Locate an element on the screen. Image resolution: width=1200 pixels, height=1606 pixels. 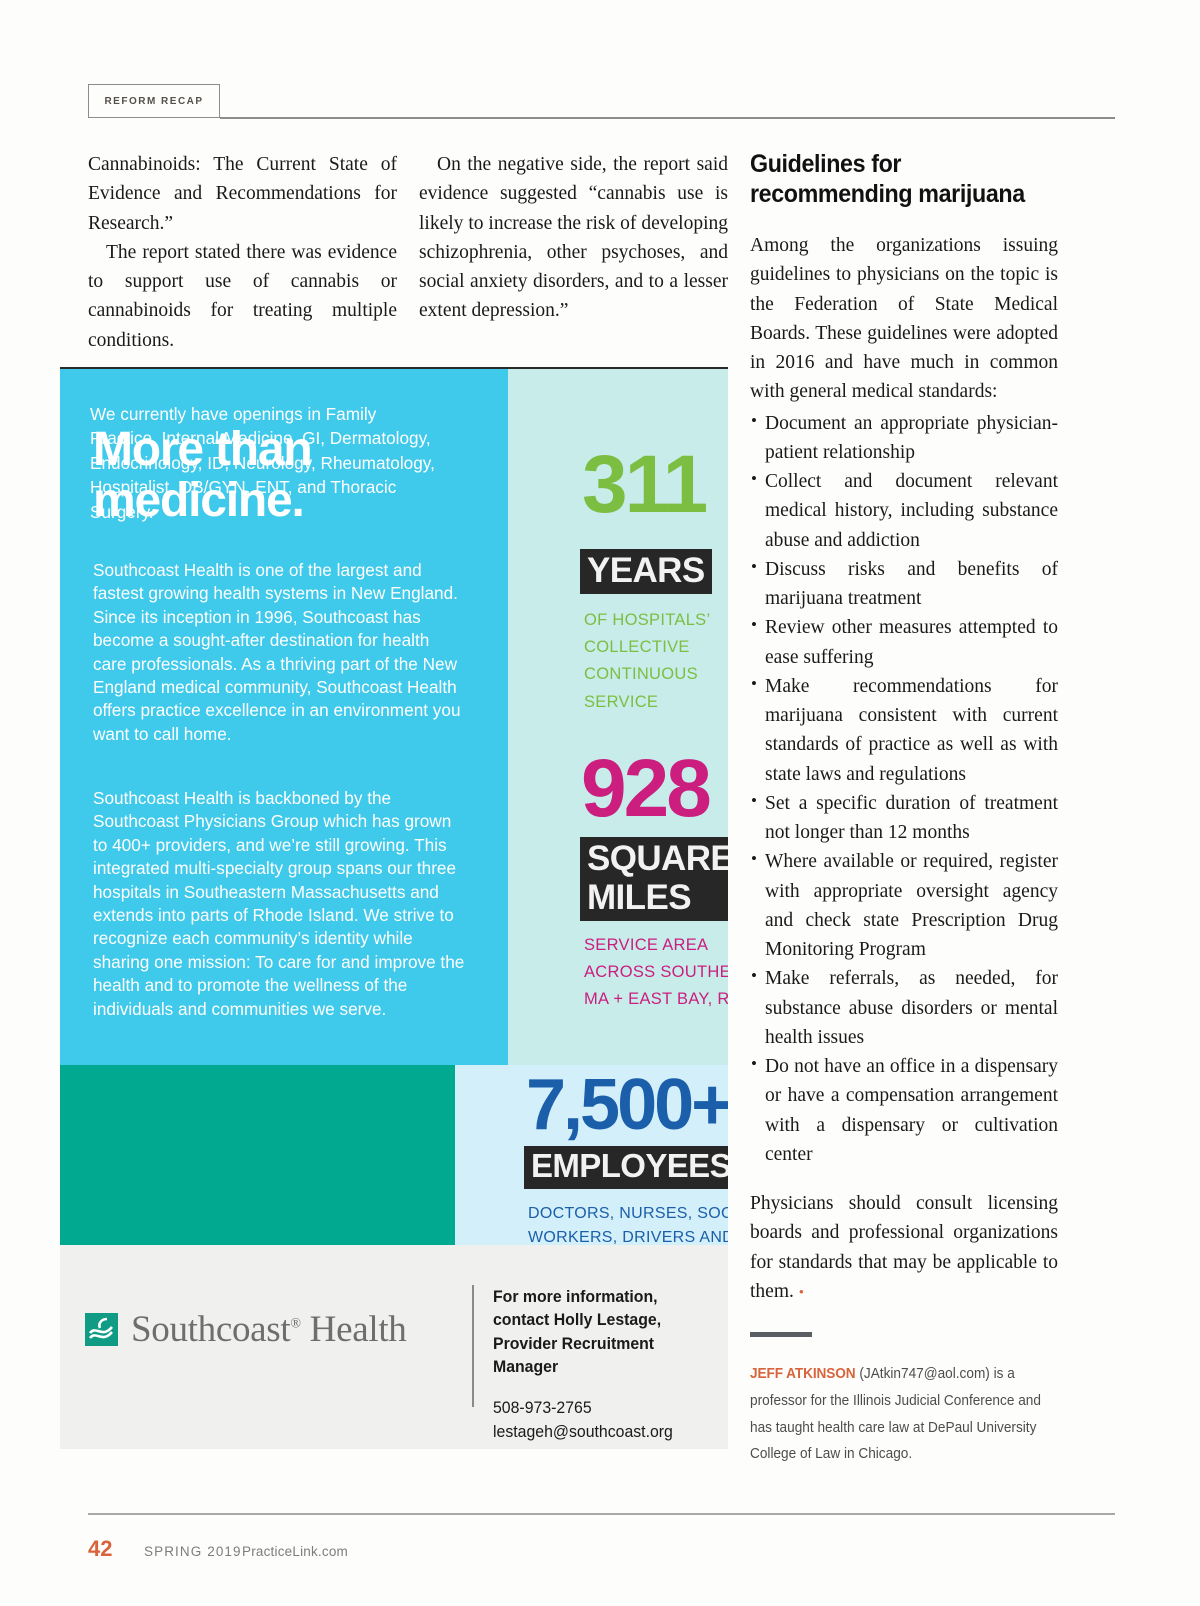
registered-mark: ® is located at coordinates (295, 1324).